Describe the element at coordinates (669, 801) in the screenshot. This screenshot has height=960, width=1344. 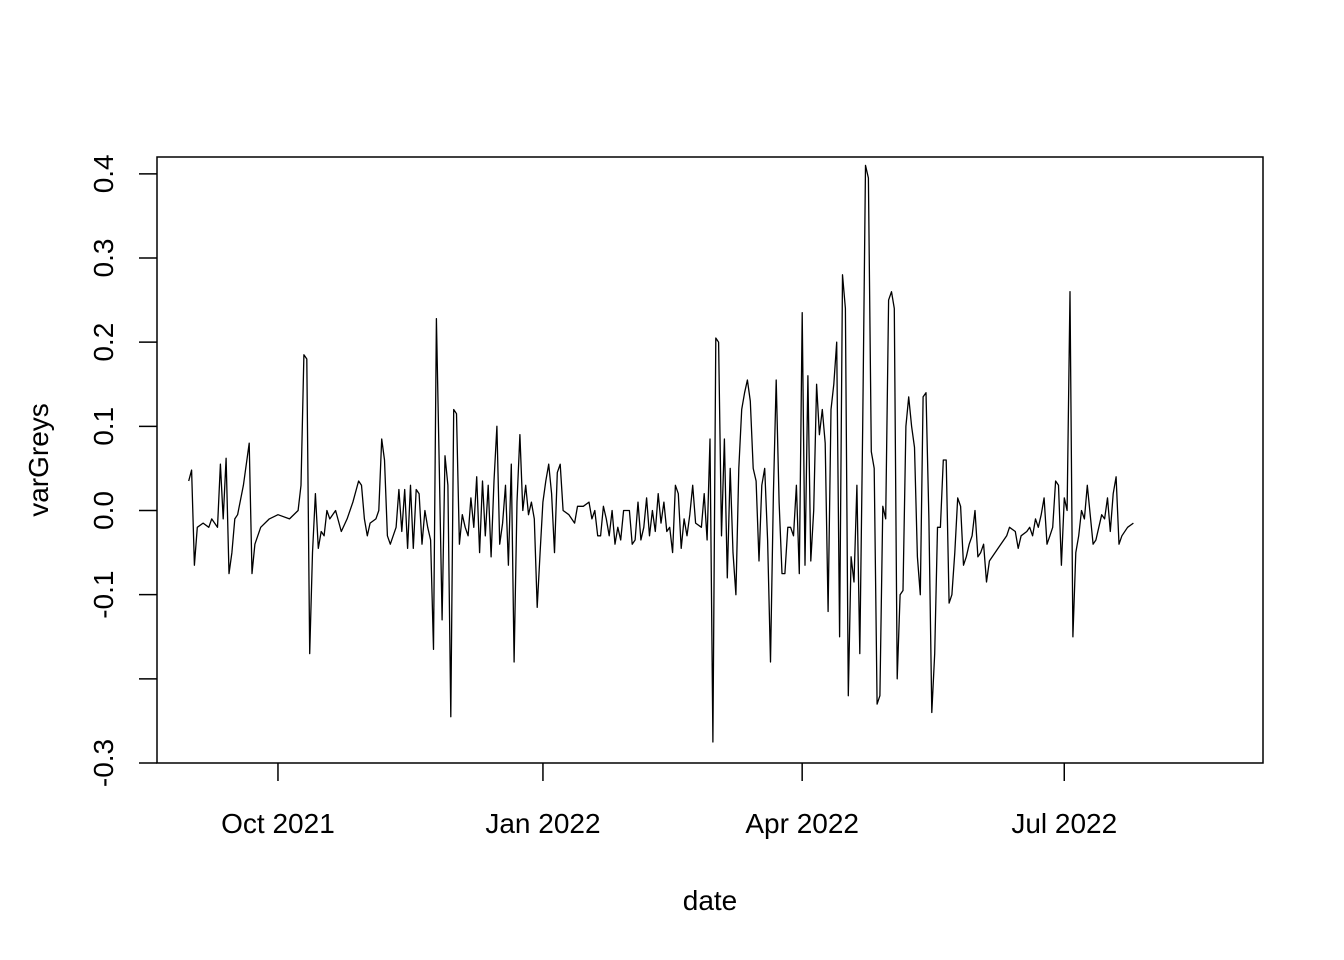
I see `x-axis: Oct 2021 Jan 2022 Apr 2022 Jul 2022` at that location.